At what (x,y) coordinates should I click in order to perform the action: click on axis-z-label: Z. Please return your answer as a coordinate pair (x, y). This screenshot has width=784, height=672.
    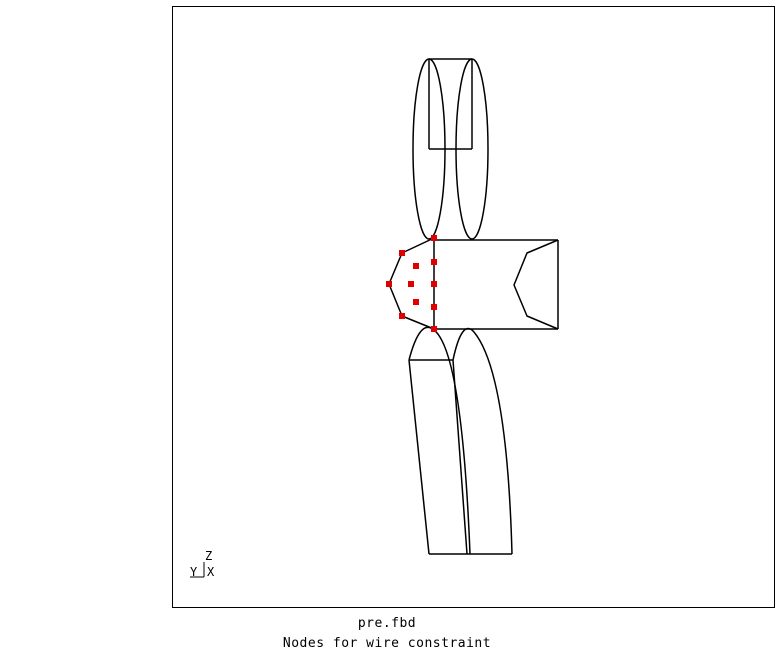
    Looking at the image, I should click on (208, 556).